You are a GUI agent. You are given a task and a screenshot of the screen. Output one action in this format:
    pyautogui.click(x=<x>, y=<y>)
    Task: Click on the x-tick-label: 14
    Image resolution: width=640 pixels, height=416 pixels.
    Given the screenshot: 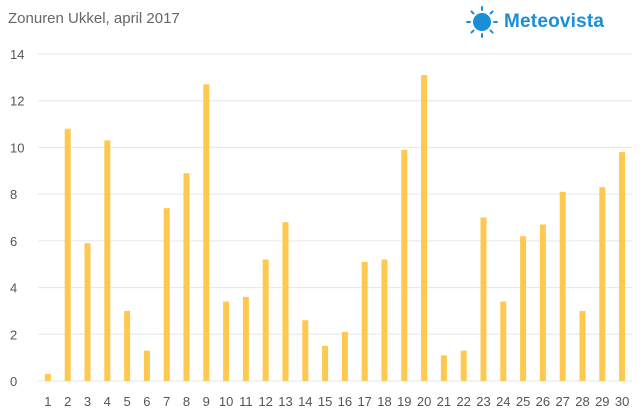 What is the action you would take?
    pyautogui.click(x=305, y=401)
    